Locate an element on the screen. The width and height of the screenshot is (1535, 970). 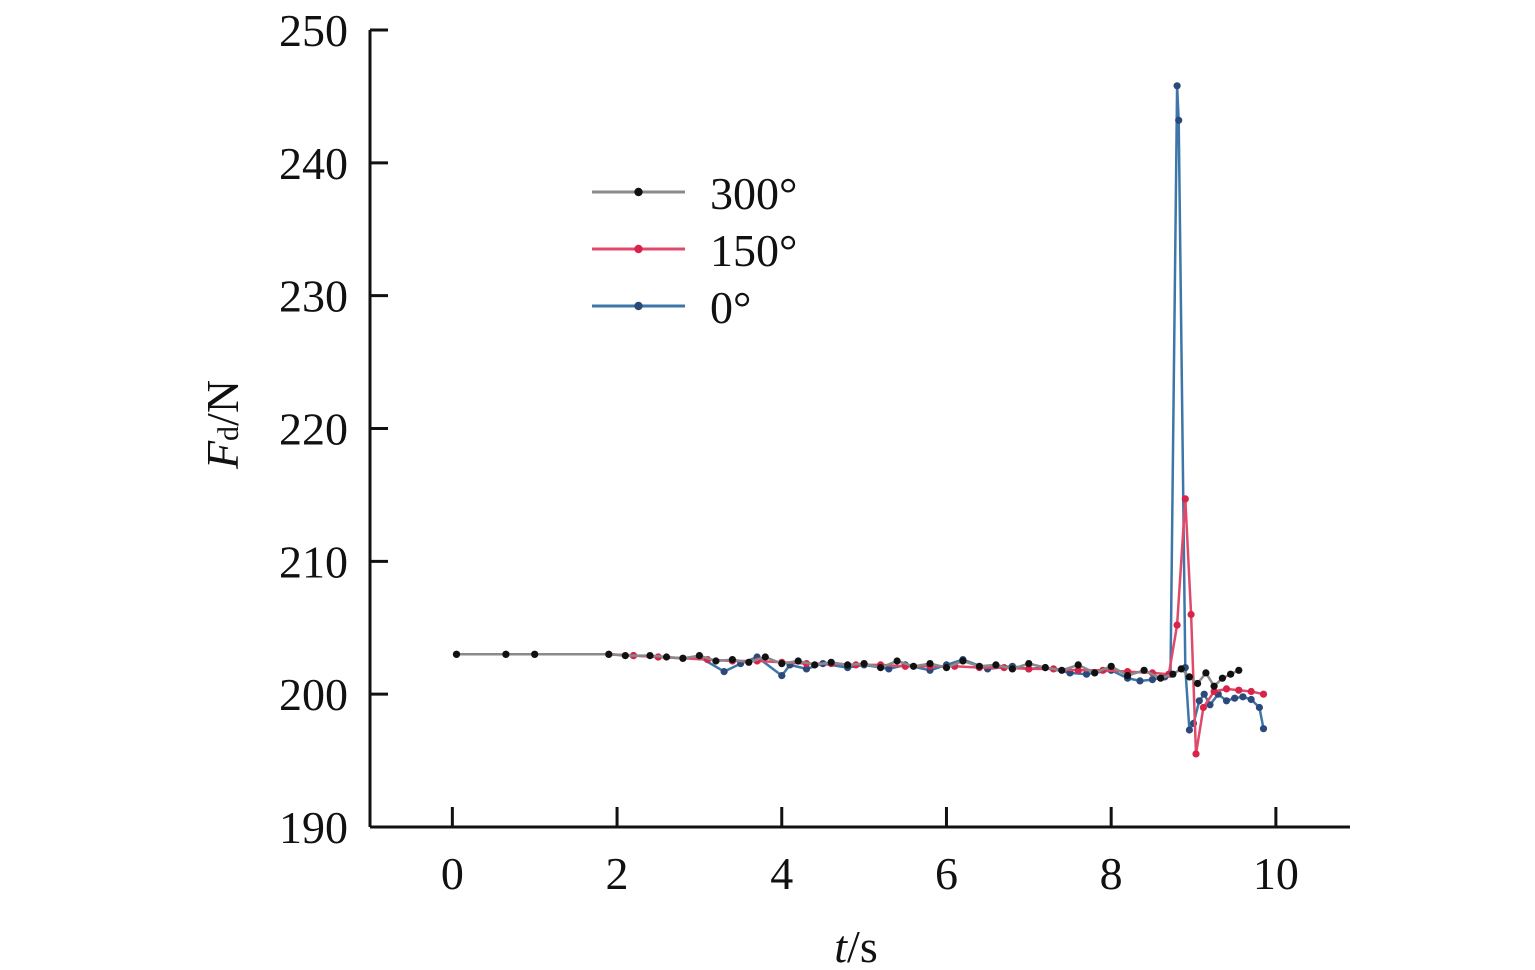
x-tick-label-4: 4 is located at coordinates (781, 873).